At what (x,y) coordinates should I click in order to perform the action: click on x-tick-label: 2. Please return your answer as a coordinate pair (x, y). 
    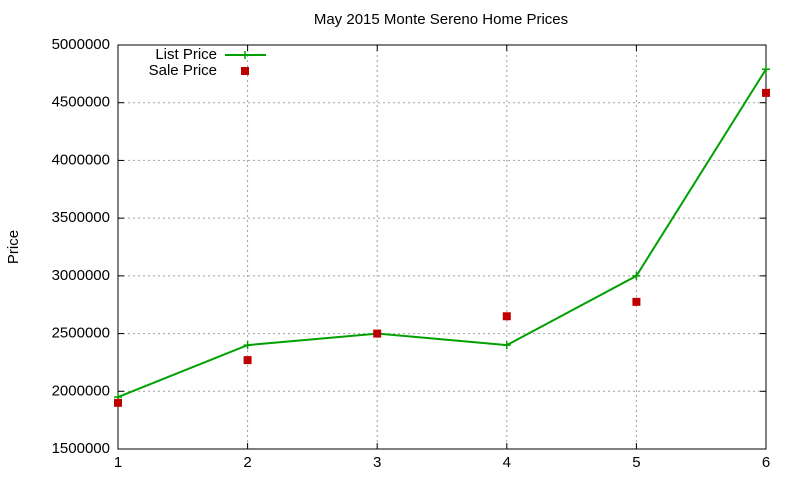
    Looking at the image, I should click on (247, 462).